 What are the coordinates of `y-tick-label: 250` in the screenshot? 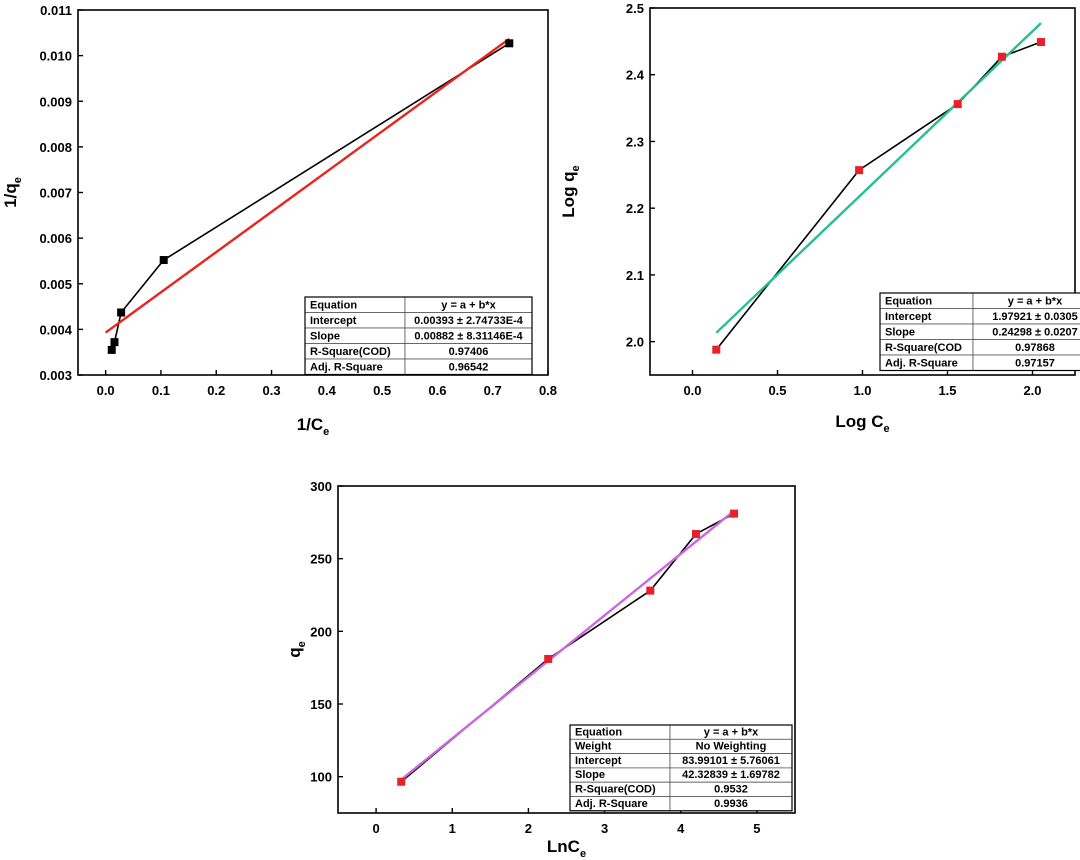 It's located at (321, 559).